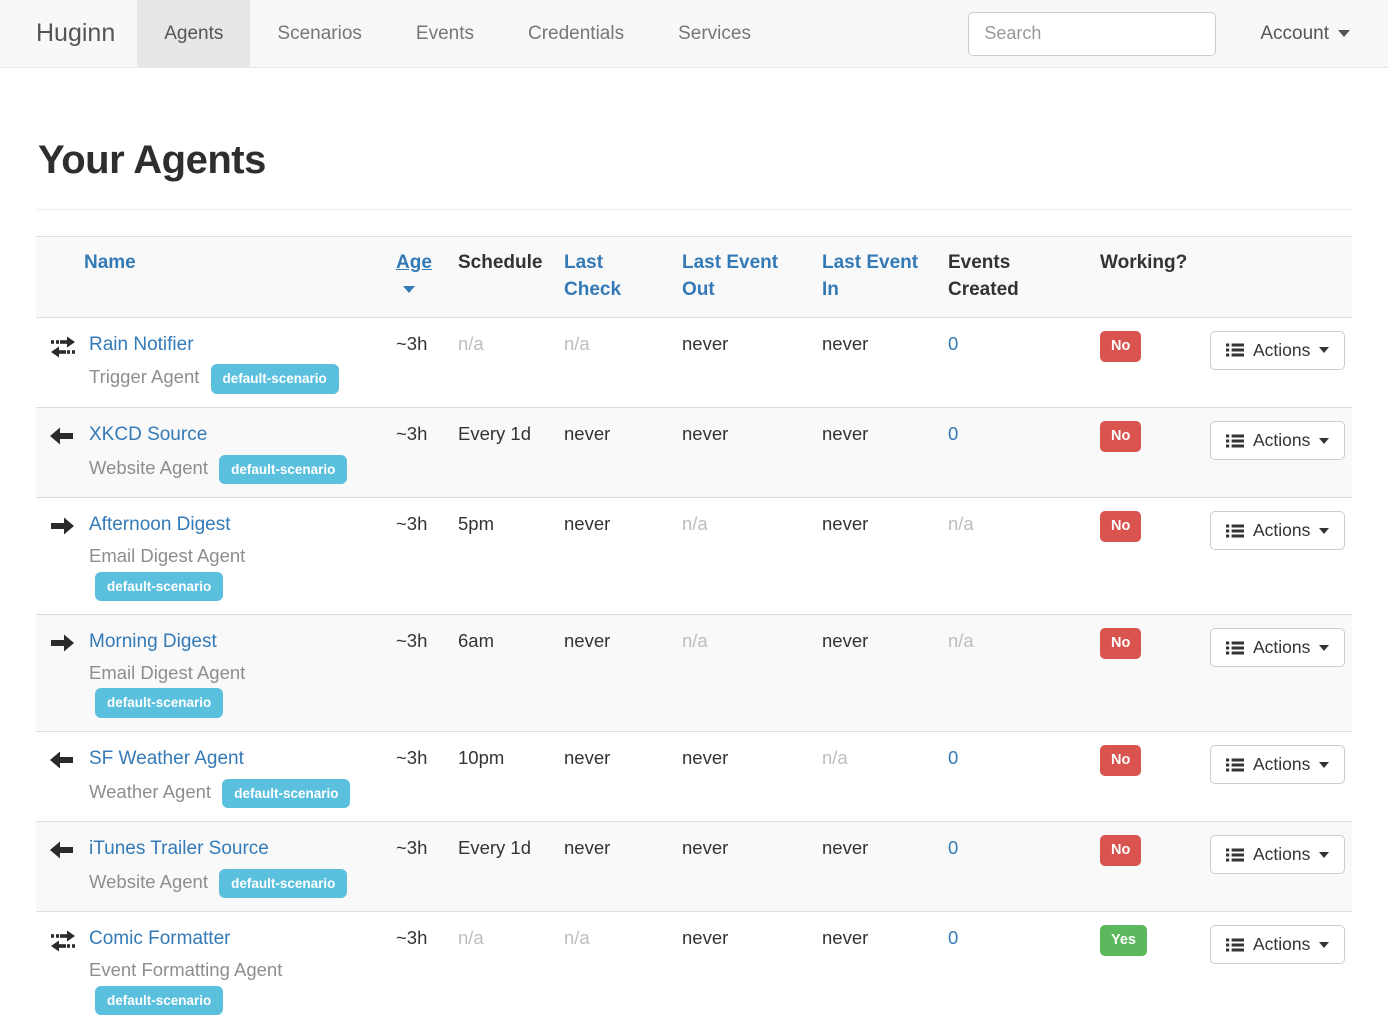 The width and height of the screenshot is (1388, 1028). Describe the element at coordinates (110, 262) in the screenshot. I see `sort-by-name: Name` at that location.